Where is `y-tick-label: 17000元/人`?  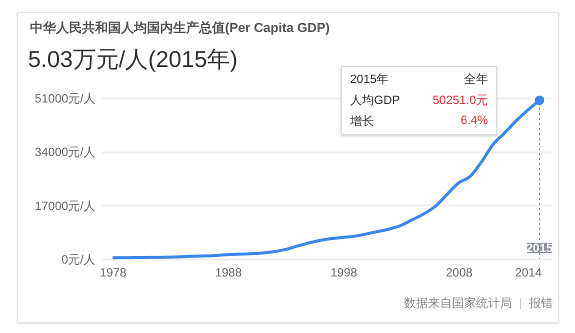 y-tick-label: 17000元/人 is located at coordinates (65, 205).